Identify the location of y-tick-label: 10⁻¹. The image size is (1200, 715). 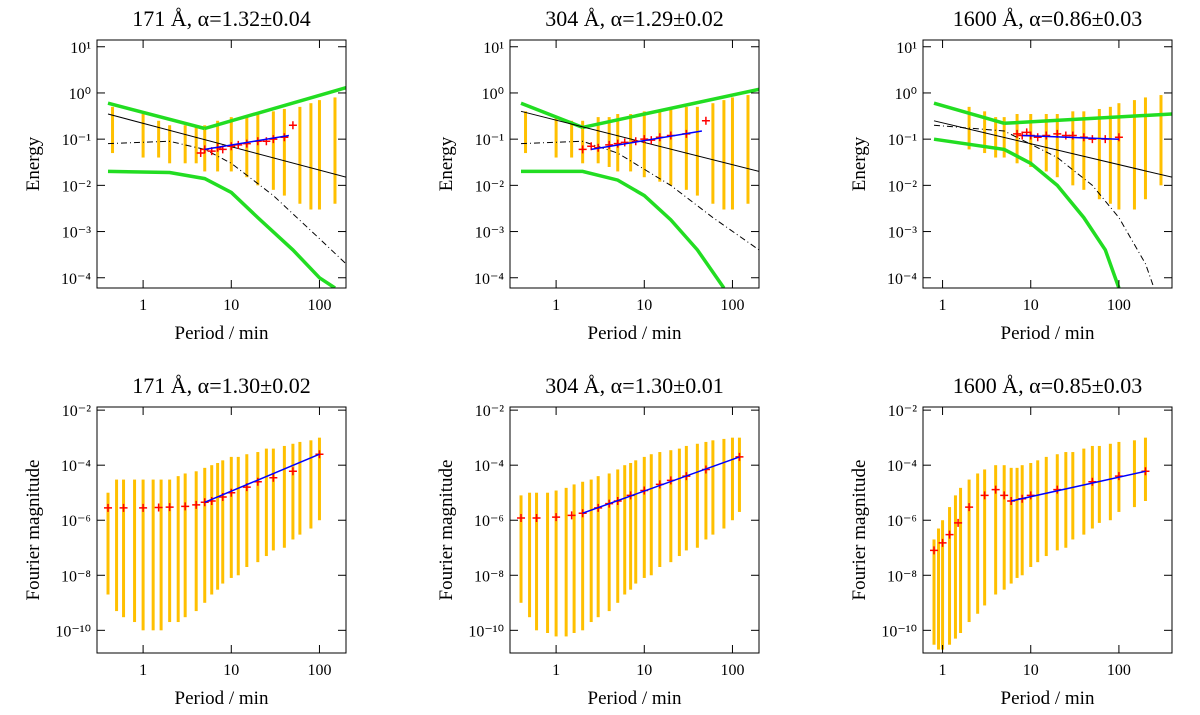
(902, 140).